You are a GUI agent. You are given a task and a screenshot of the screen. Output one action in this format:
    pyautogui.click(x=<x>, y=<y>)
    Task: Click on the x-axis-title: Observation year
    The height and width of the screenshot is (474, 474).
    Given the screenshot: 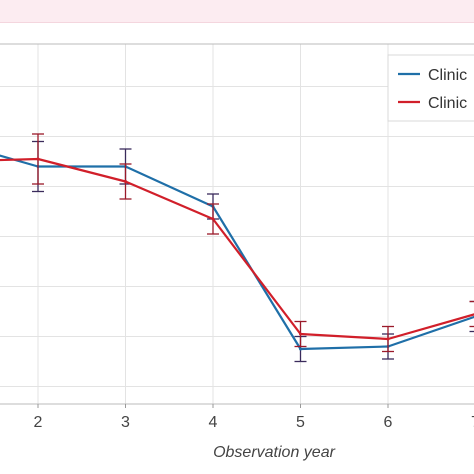 What is the action you would take?
    pyautogui.click(x=274, y=452)
    